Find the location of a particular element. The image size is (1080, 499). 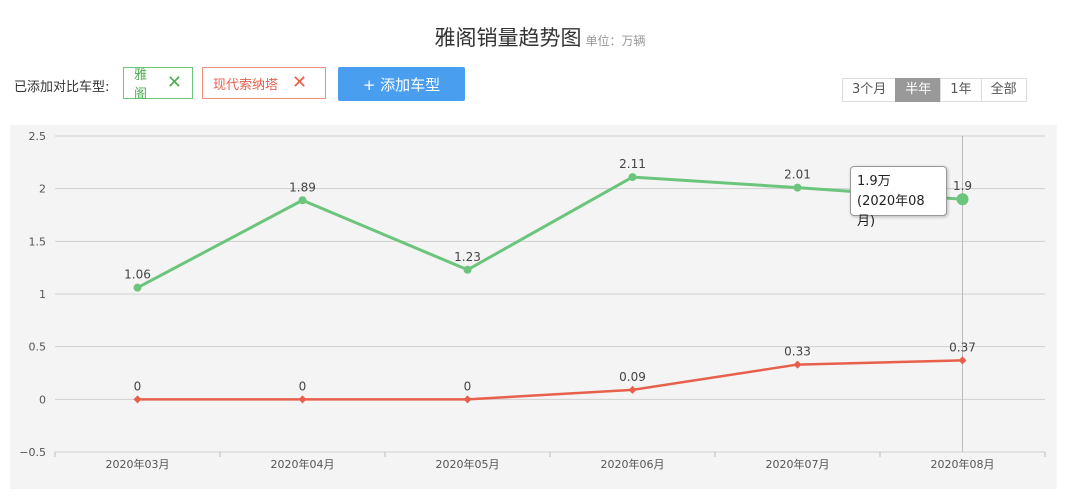

range-3-months: 3个月 is located at coordinates (869, 90).